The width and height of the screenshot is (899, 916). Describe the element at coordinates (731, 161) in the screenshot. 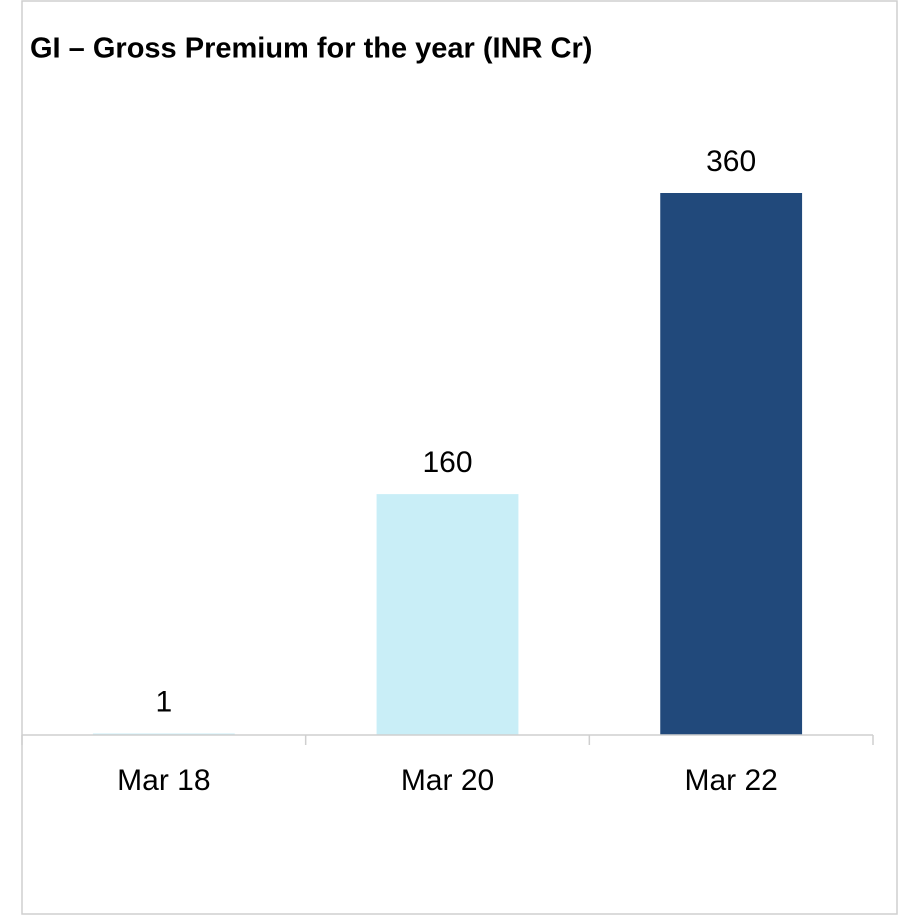

I see `data-label: 360` at that location.